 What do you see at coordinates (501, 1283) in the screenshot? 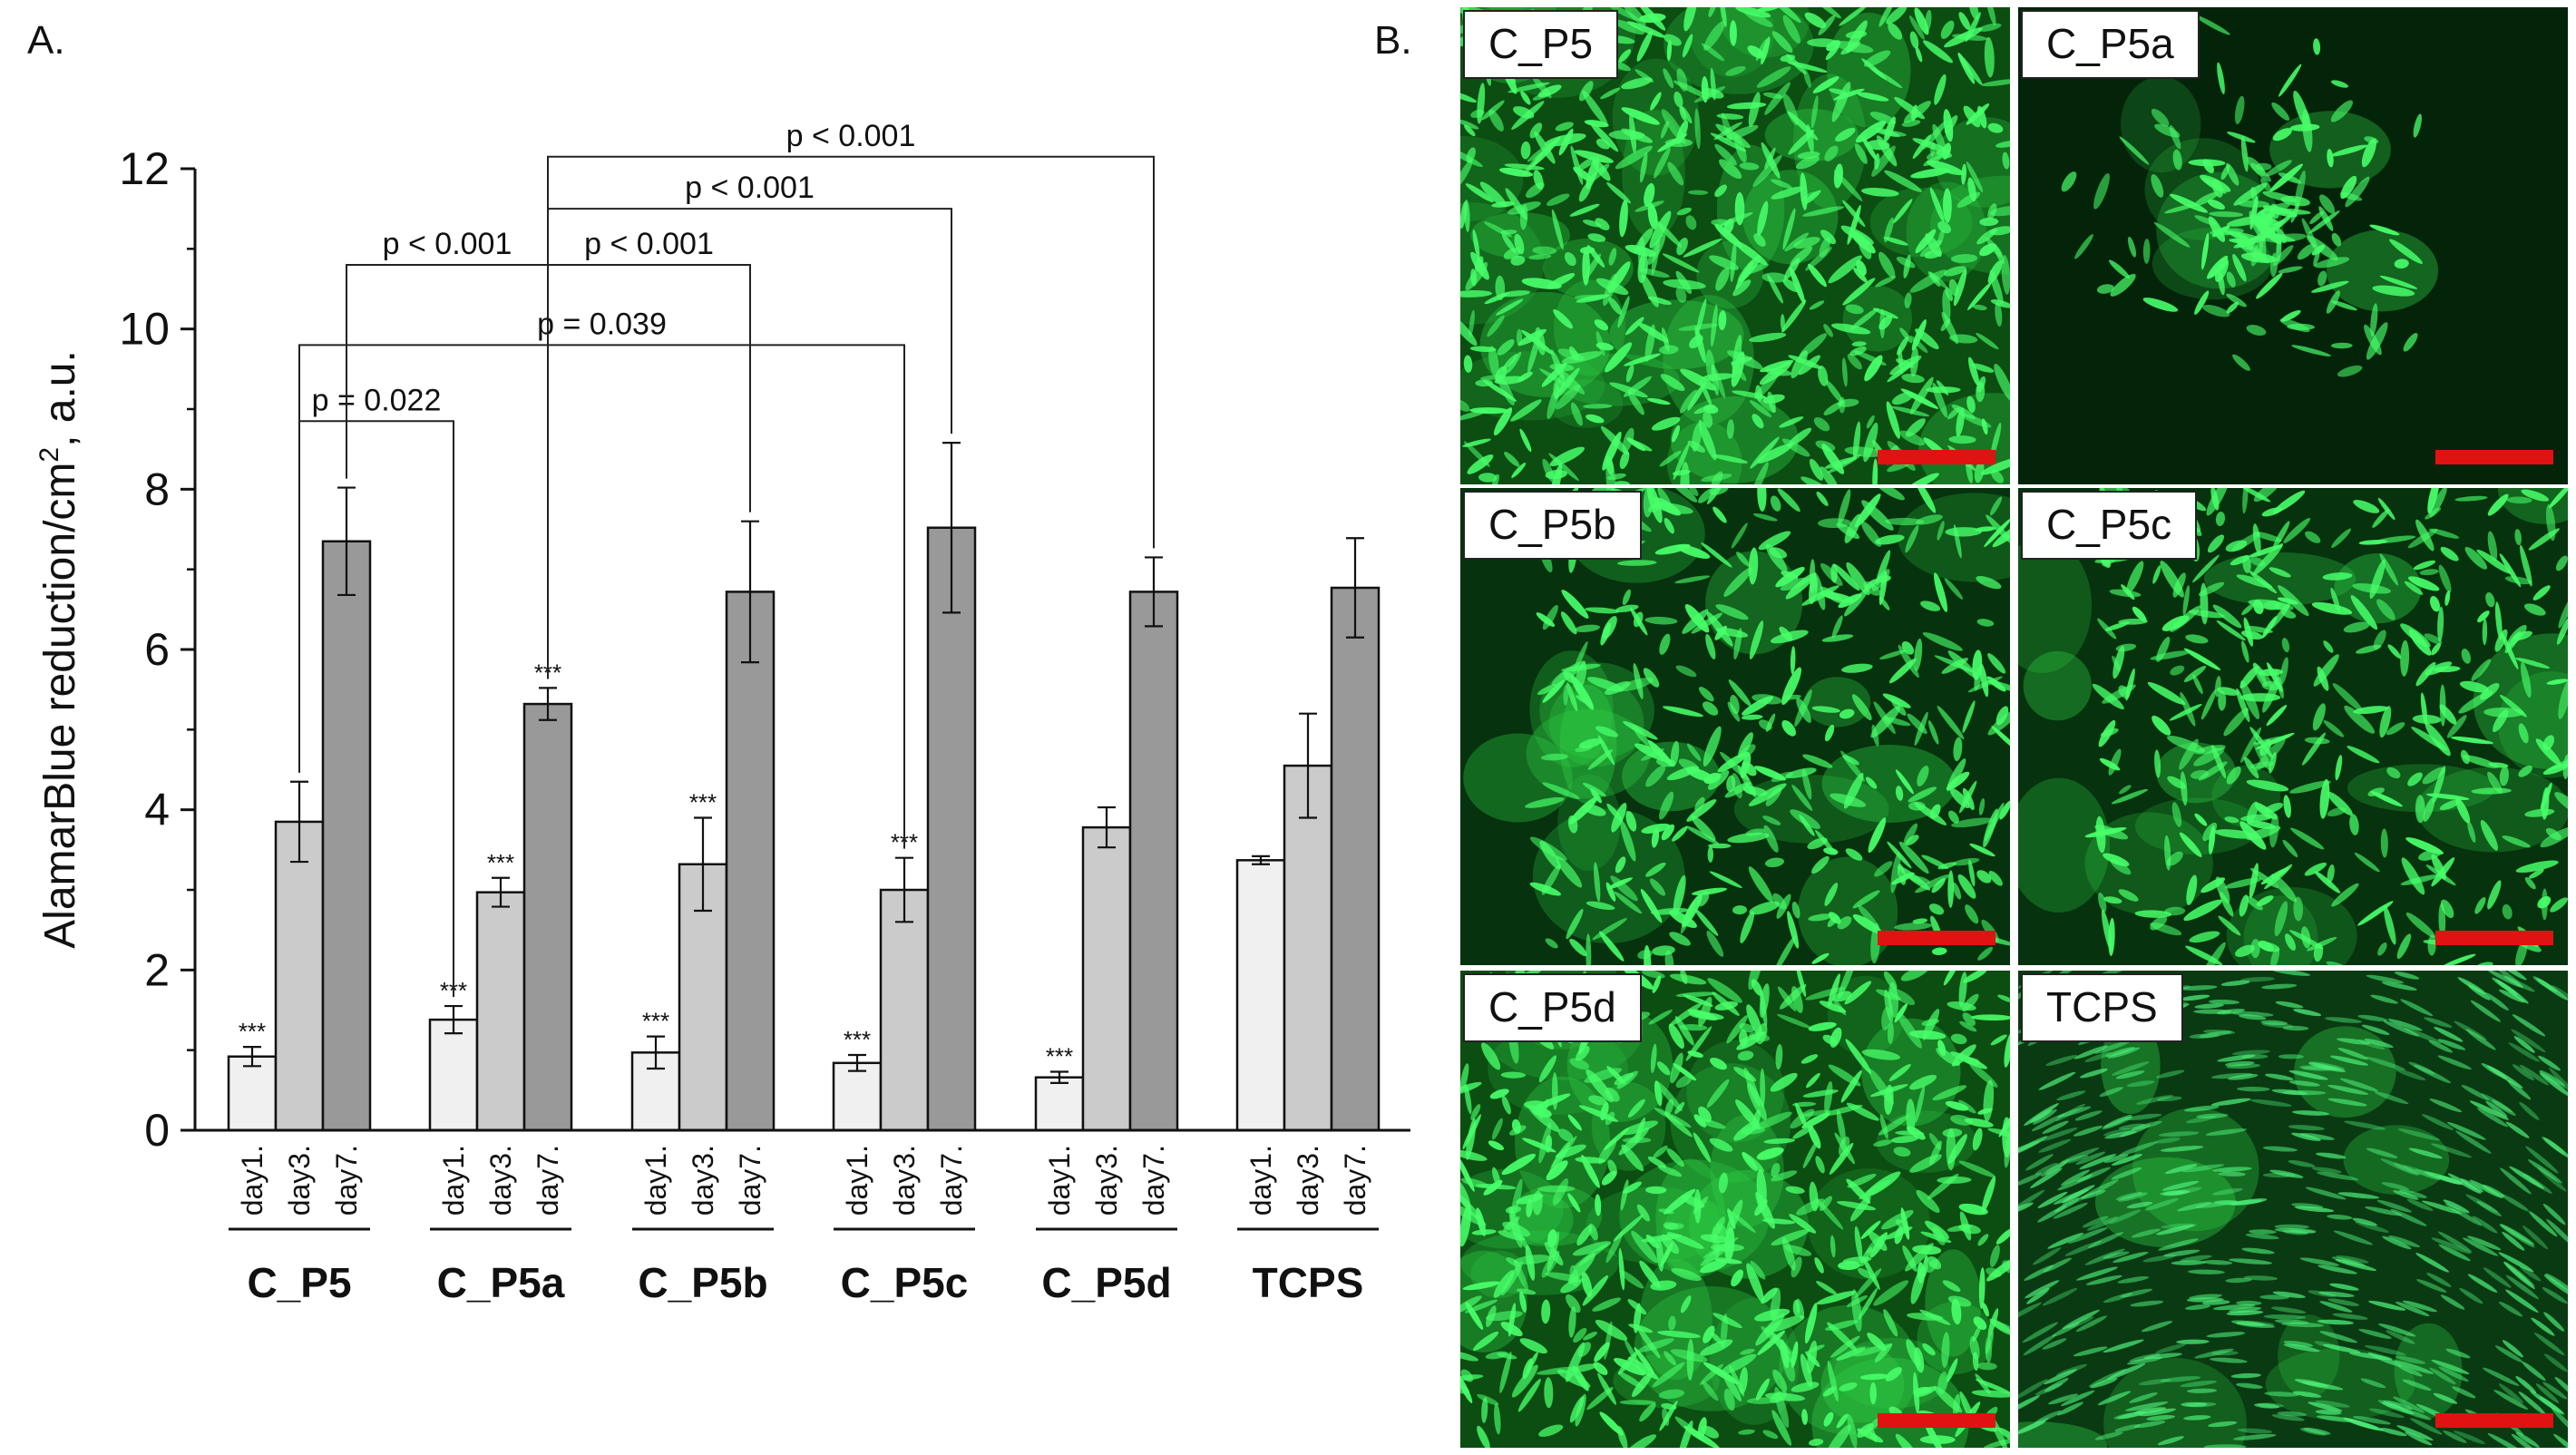
I see `group-label: C_P5a` at bounding box center [501, 1283].